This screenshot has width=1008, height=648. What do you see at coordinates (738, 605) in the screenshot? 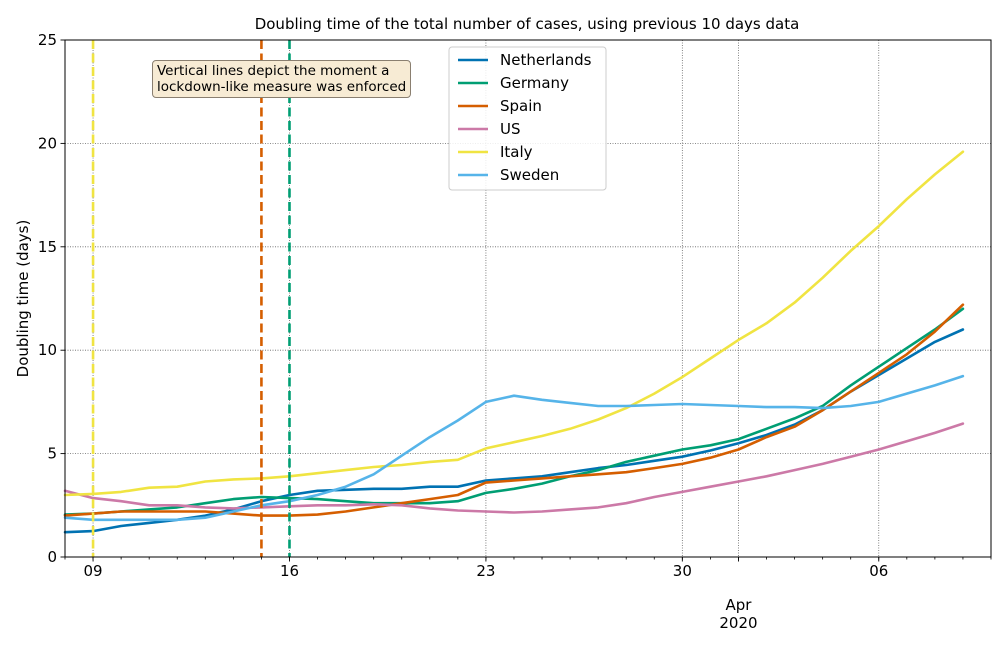
I see `x-tick-label: Apr` at bounding box center [738, 605].